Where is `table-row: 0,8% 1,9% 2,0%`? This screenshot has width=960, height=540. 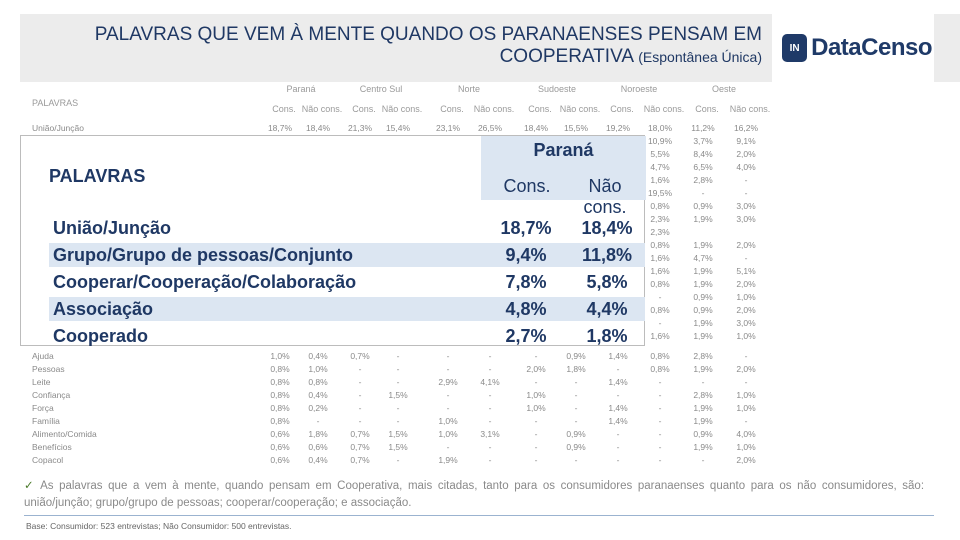
table-row: 0,8% 1,9% 2,0% is located at coordinates (480, 284).